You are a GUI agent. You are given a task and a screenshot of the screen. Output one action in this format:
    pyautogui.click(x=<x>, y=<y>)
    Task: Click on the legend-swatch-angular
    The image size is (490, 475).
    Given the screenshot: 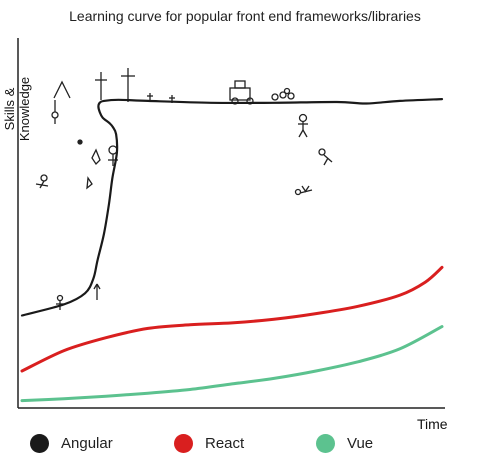 What is the action you would take?
    pyautogui.click(x=39, y=443)
    